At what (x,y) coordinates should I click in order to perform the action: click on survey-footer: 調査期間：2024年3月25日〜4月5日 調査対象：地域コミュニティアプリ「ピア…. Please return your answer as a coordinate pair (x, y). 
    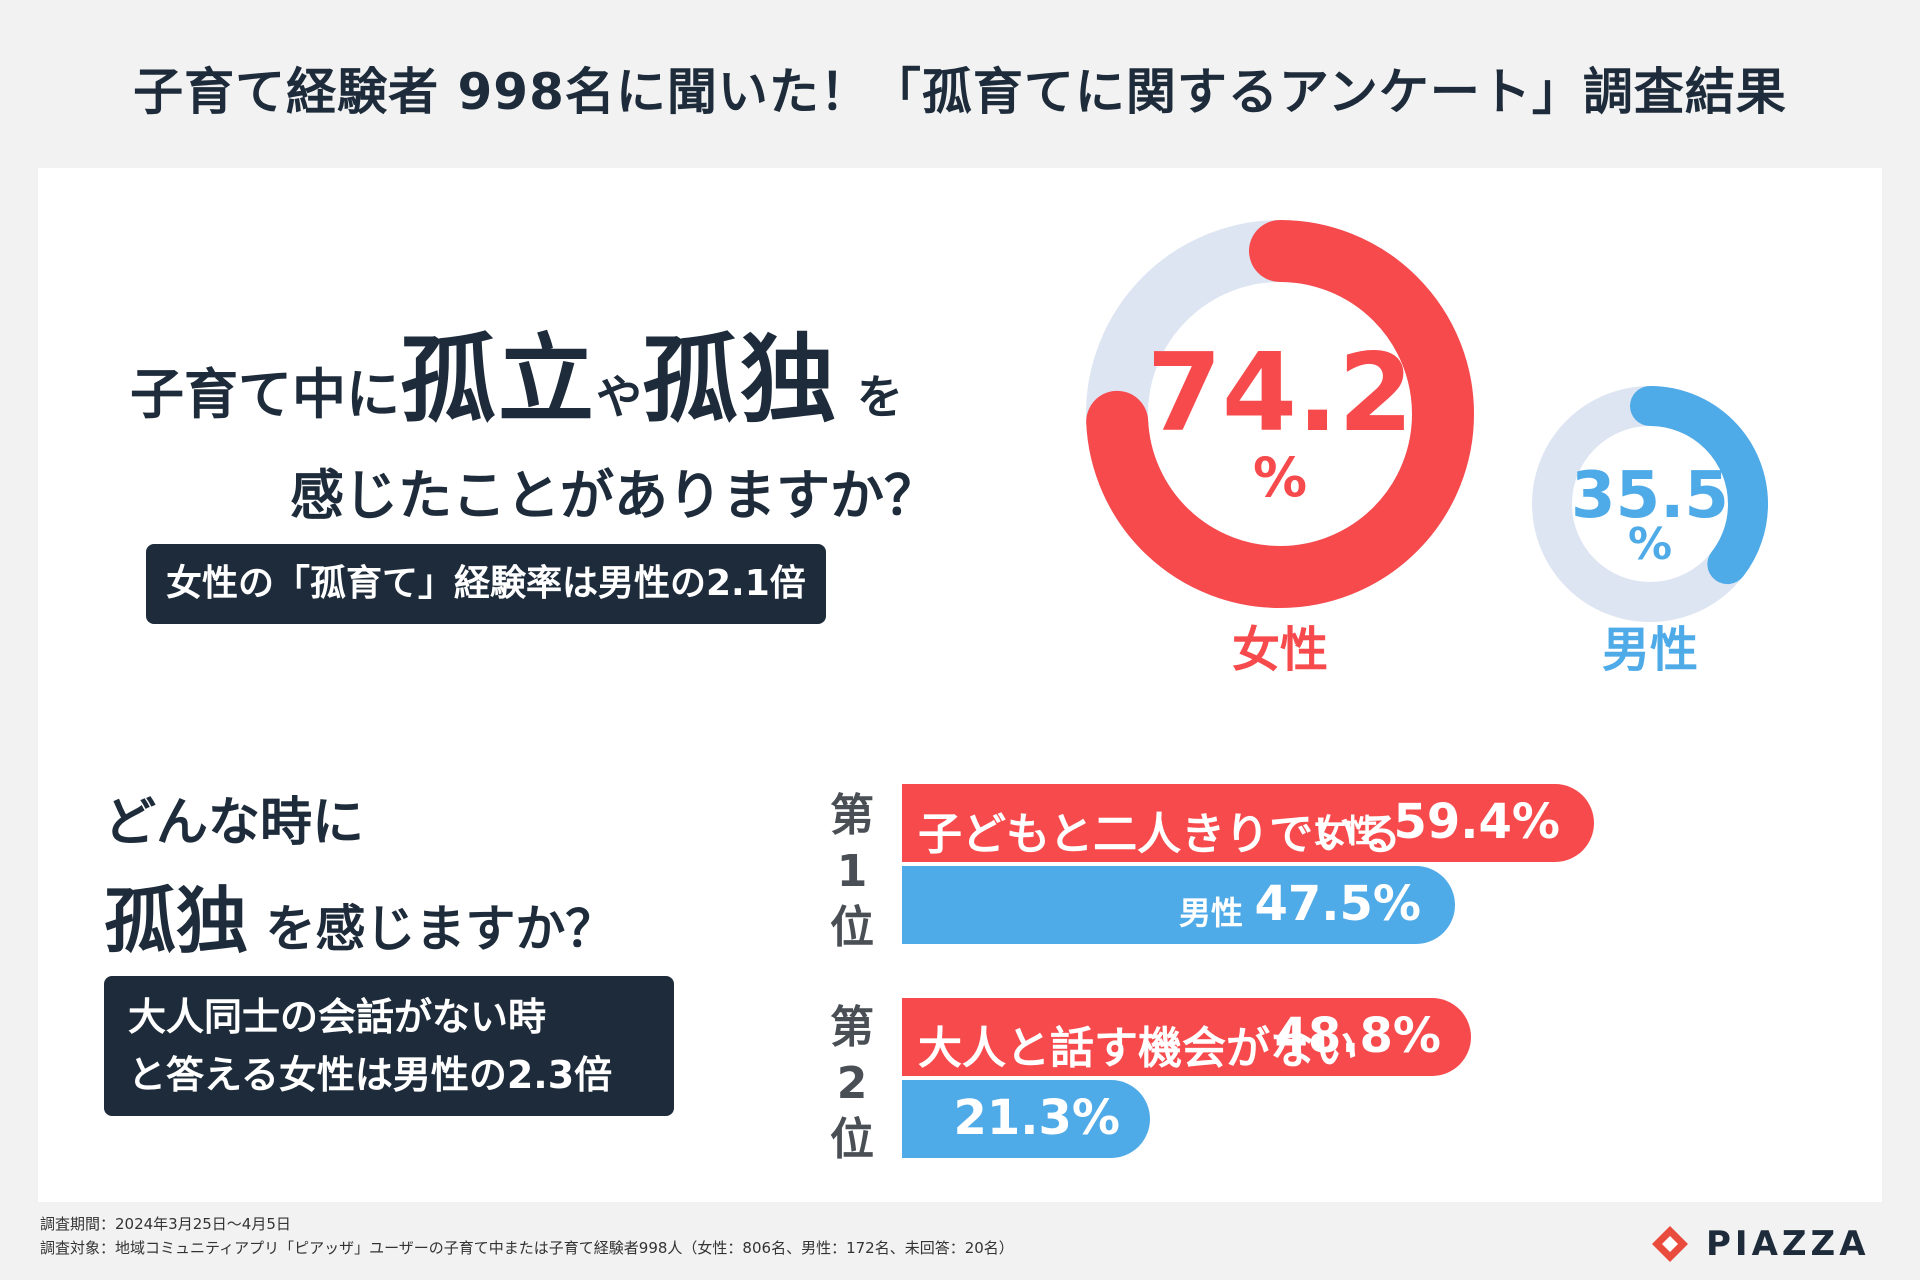
    Looking at the image, I should click on (527, 1236).